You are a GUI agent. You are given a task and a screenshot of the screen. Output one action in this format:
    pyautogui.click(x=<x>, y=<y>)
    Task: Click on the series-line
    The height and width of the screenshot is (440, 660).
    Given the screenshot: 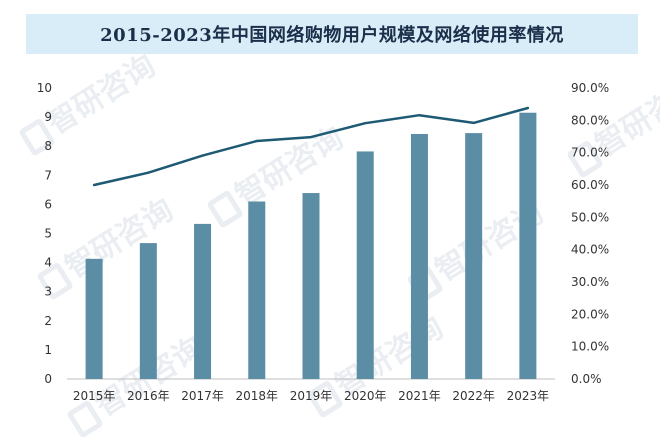 What is the action you would take?
    pyautogui.click(x=311, y=146)
    